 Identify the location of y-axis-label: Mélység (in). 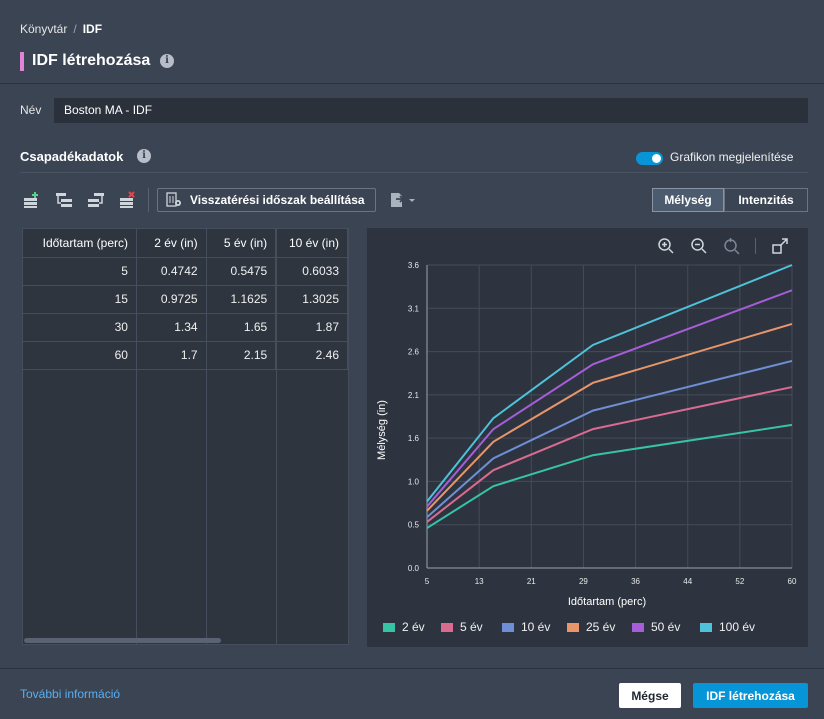
(382, 430).